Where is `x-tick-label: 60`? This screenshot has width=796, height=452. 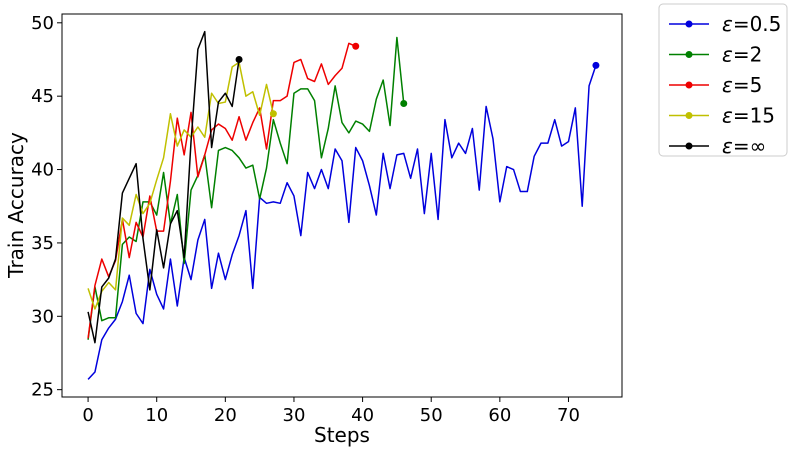 x-tick-label: 60 is located at coordinates (499, 415).